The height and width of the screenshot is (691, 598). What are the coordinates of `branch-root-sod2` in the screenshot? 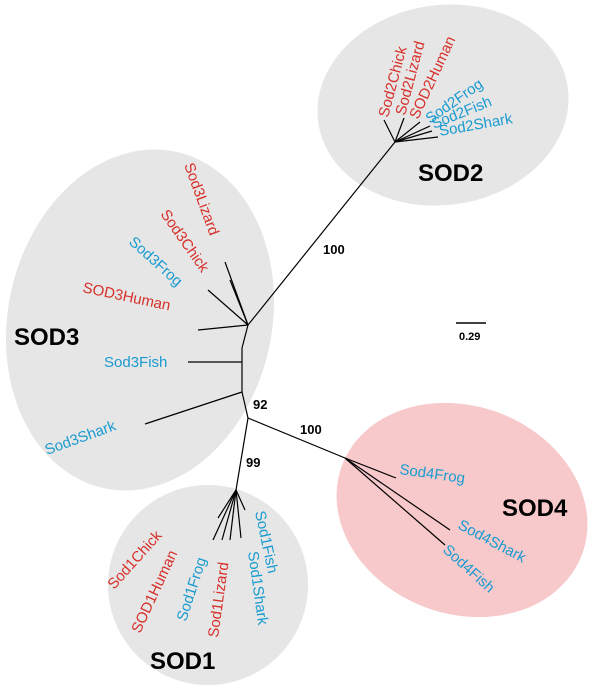 It's located at (321, 233).